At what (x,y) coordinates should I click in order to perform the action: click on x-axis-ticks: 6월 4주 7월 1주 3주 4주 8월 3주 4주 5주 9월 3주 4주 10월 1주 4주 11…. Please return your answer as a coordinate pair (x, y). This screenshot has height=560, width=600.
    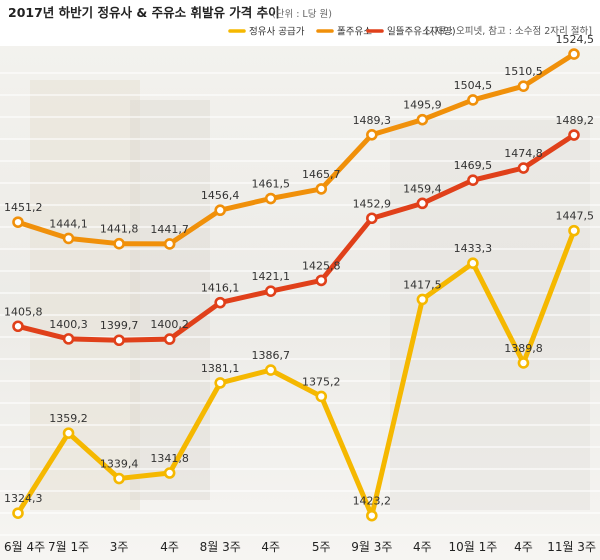
    Looking at the image, I should click on (300, 547).